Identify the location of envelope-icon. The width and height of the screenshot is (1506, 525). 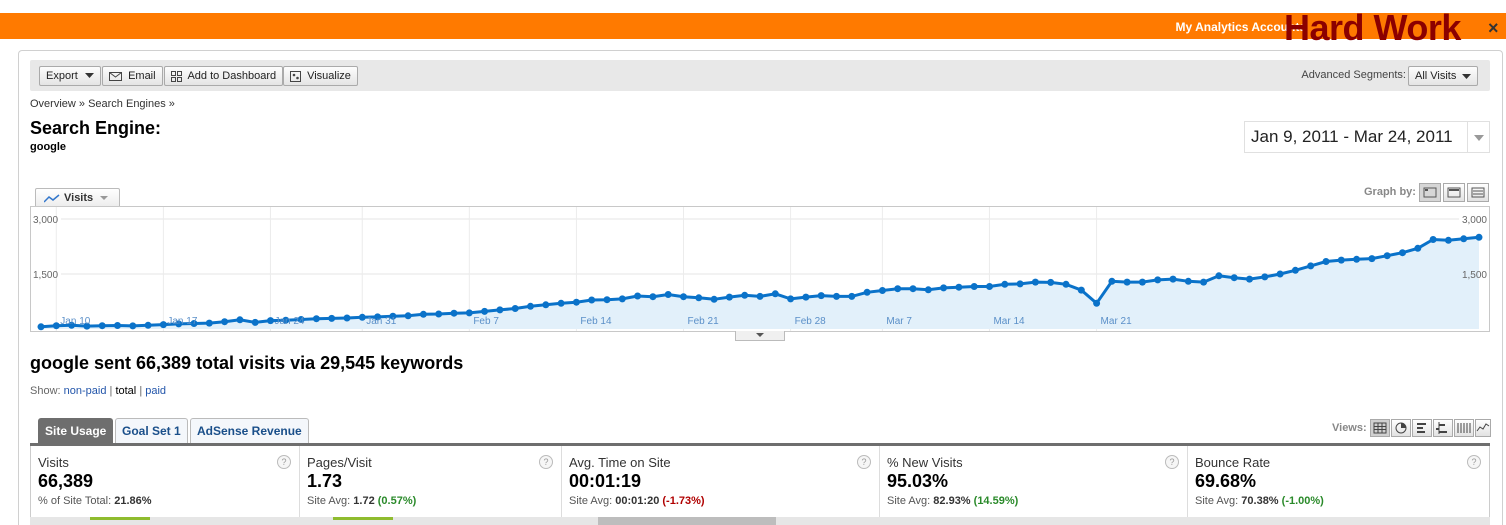
(115, 76).